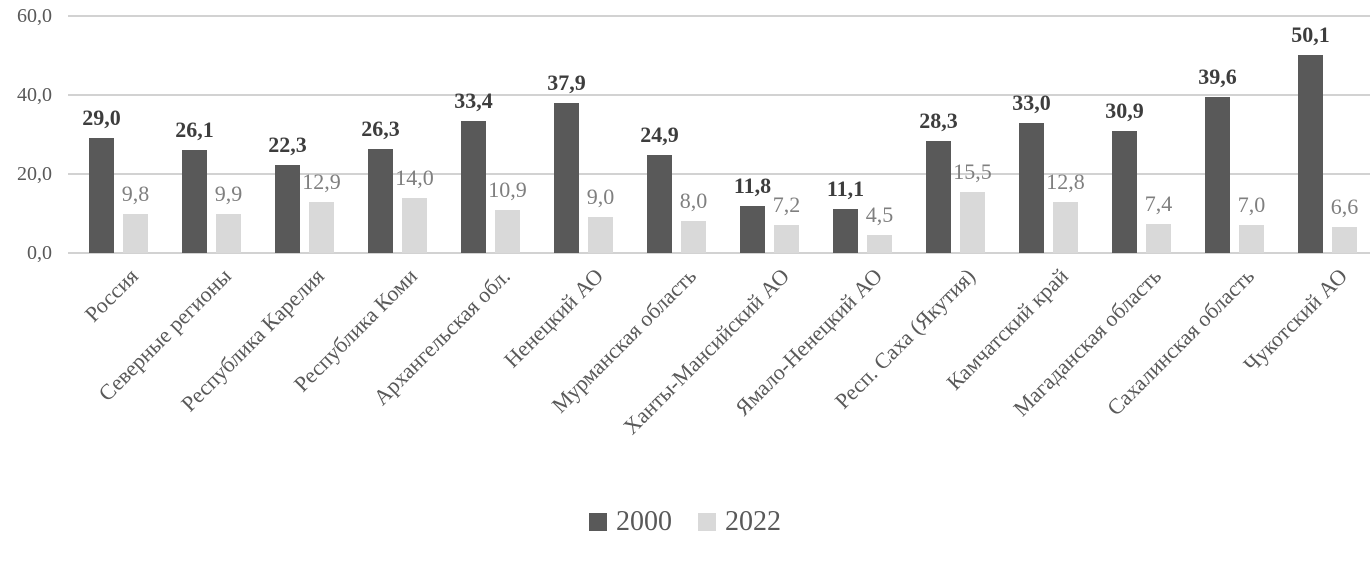 Image resolution: width=1370 pixels, height=564 pixels. Describe the element at coordinates (1251, 204) in the screenshot. I see `value-label-2022: 7,0` at that location.